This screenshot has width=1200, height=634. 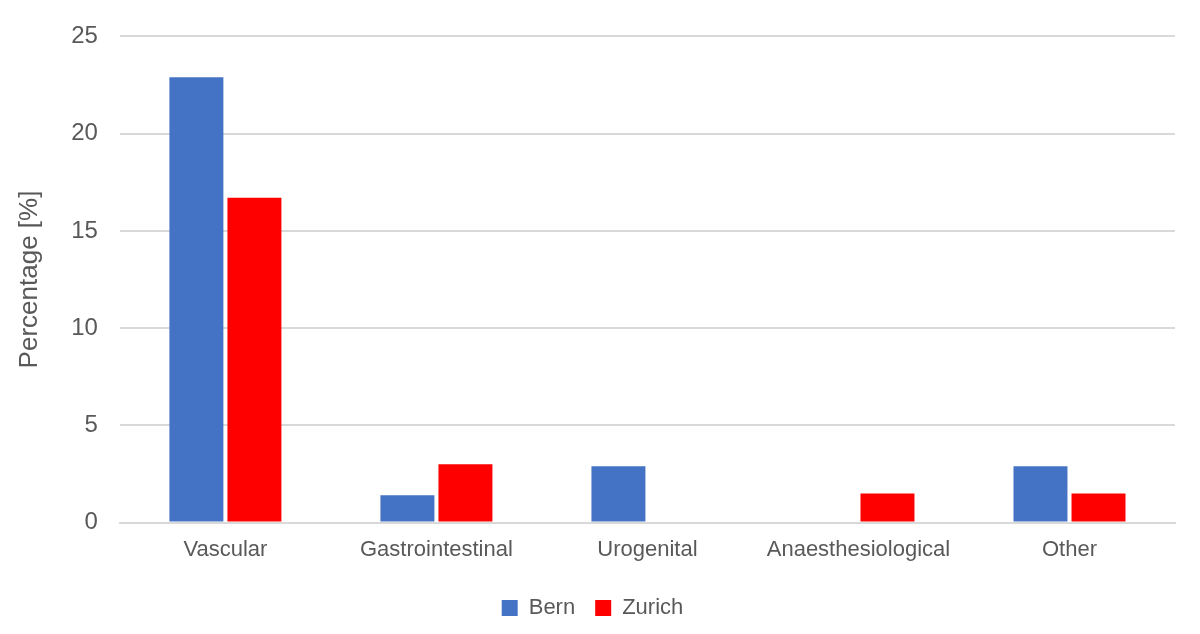 What do you see at coordinates (84, 35) in the screenshot?
I see `y-tick-label: 25` at bounding box center [84, 35].